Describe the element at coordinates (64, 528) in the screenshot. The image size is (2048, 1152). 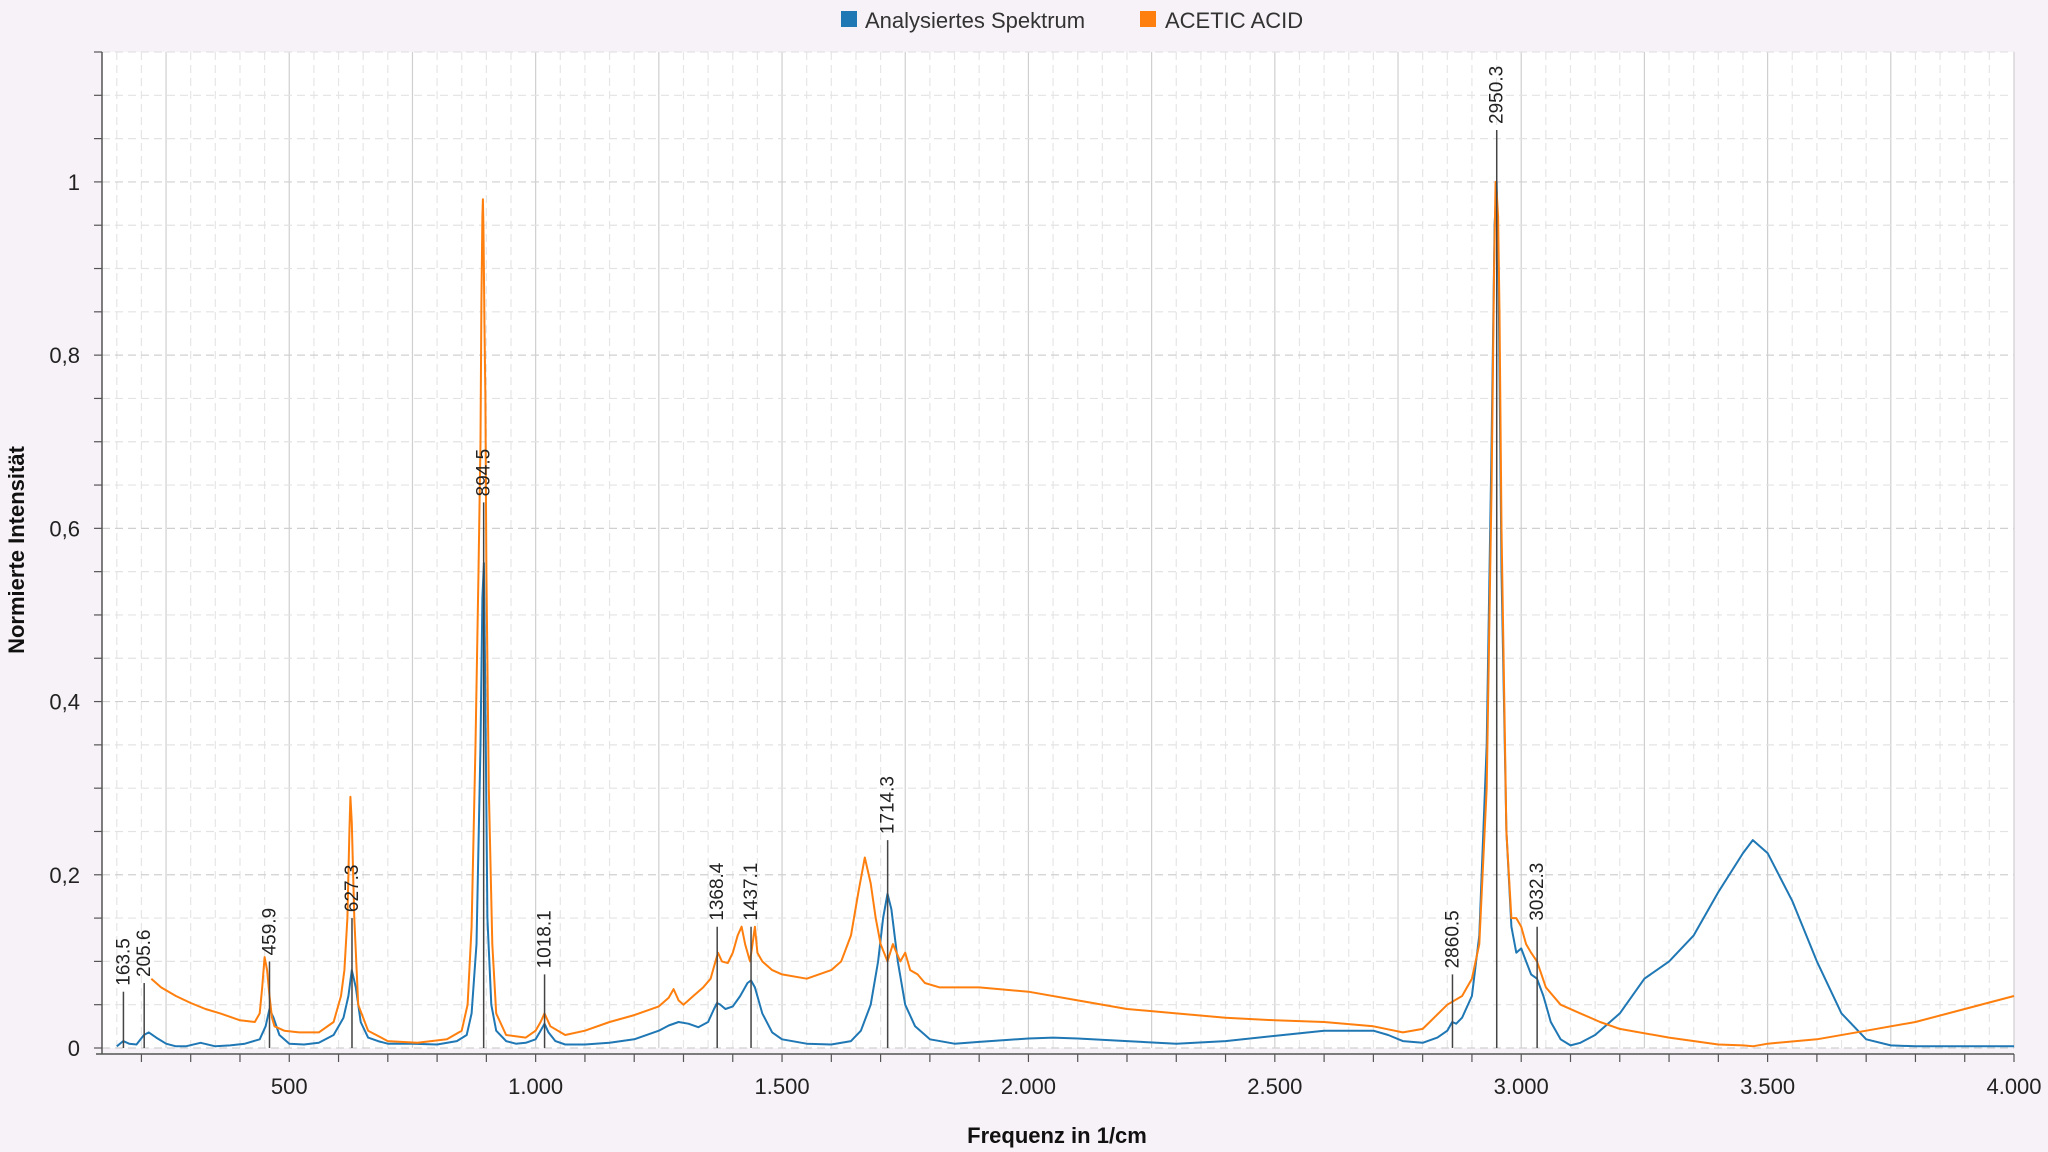
I see `y-tick-label: 0,6` at that location.